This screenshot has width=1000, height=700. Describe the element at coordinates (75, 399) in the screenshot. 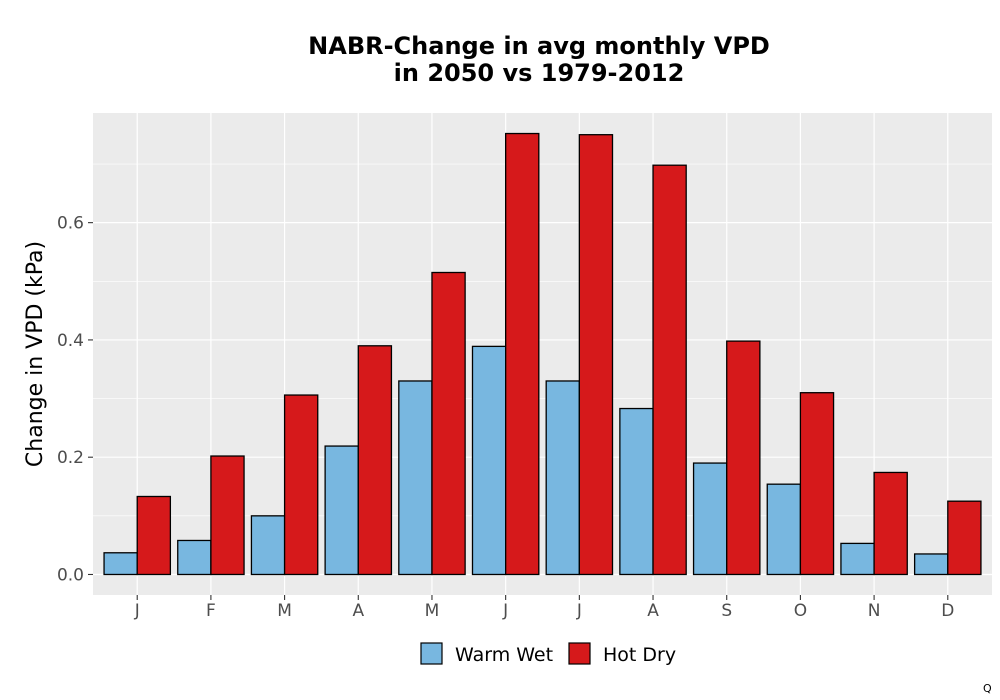

I see `y-axis-ticks: 0.0 0.2 0.4 0.6` at that location.